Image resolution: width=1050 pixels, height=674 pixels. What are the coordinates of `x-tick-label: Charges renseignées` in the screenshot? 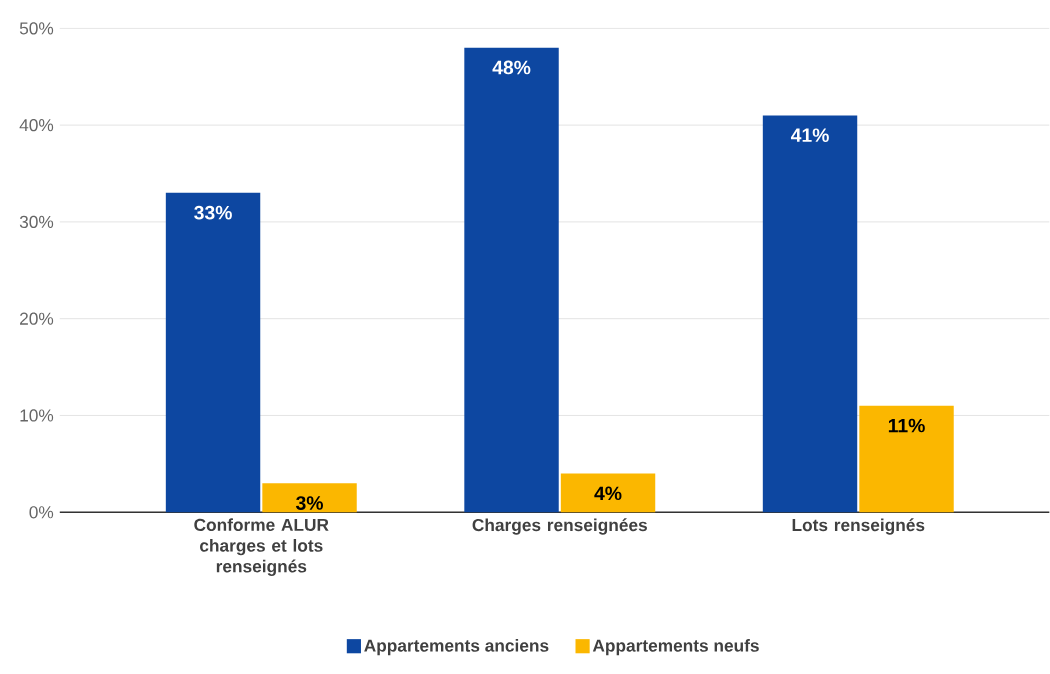 It's located at (559, 526).